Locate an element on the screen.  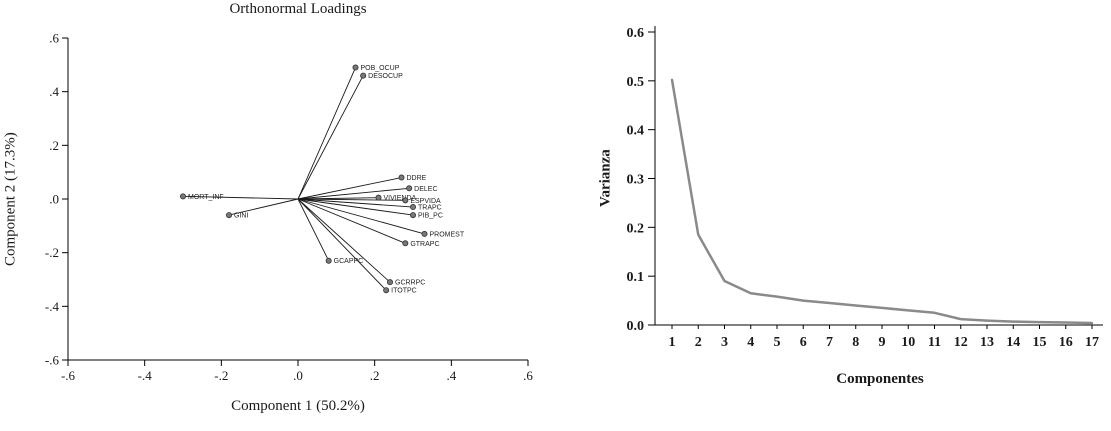
point-label: VIVIENDA is located at coordinates (400, 198).